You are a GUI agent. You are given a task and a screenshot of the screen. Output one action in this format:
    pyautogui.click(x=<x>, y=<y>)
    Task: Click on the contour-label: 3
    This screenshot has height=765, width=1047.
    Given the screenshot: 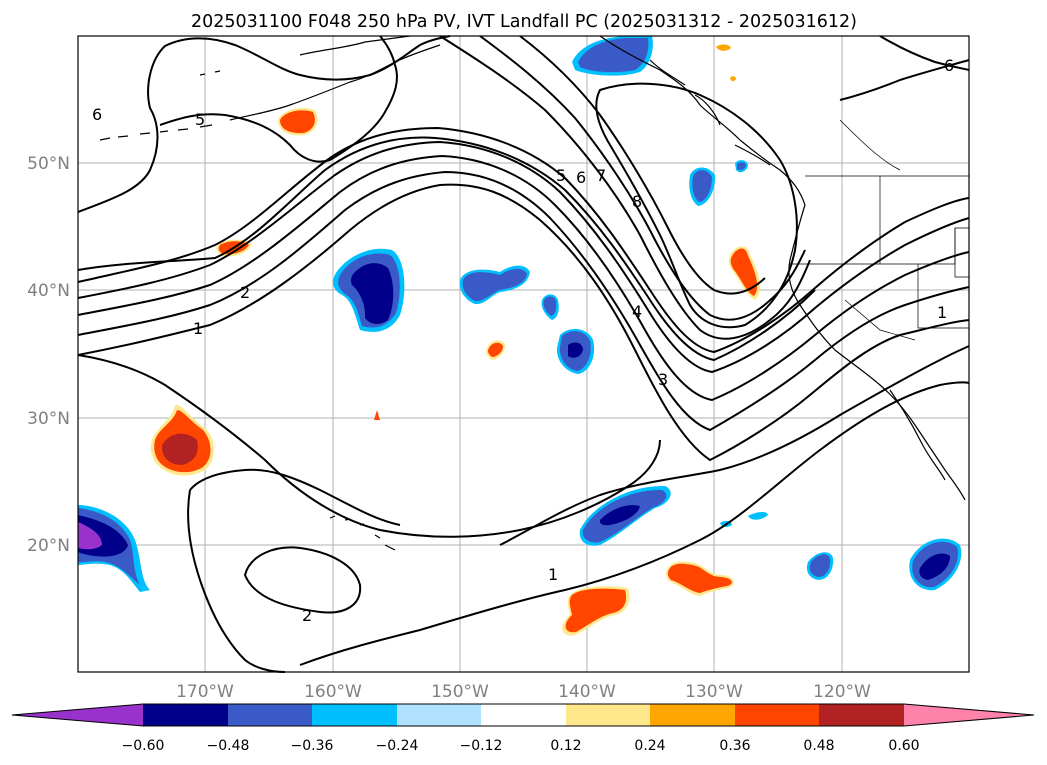 What is the action you would take?
    pyautogui.click(x=663, y=379)
    